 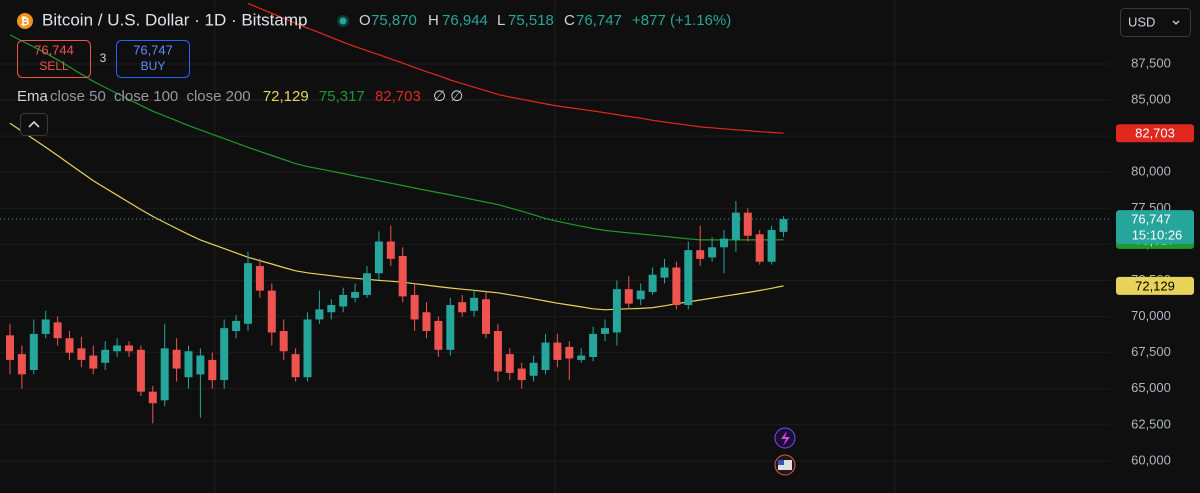 I want to click on legend-value: 72,129, so click(x=286, y=96).